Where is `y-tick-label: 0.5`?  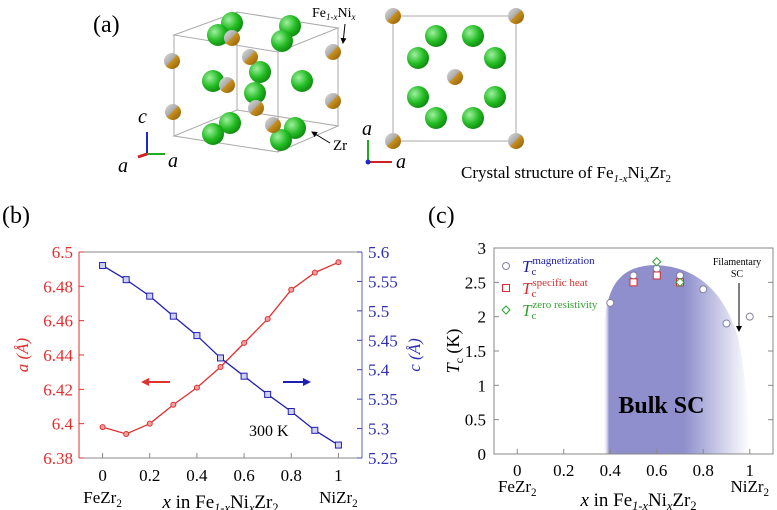
y-tick-label: 0.5 is located at coordinates (475, 420).